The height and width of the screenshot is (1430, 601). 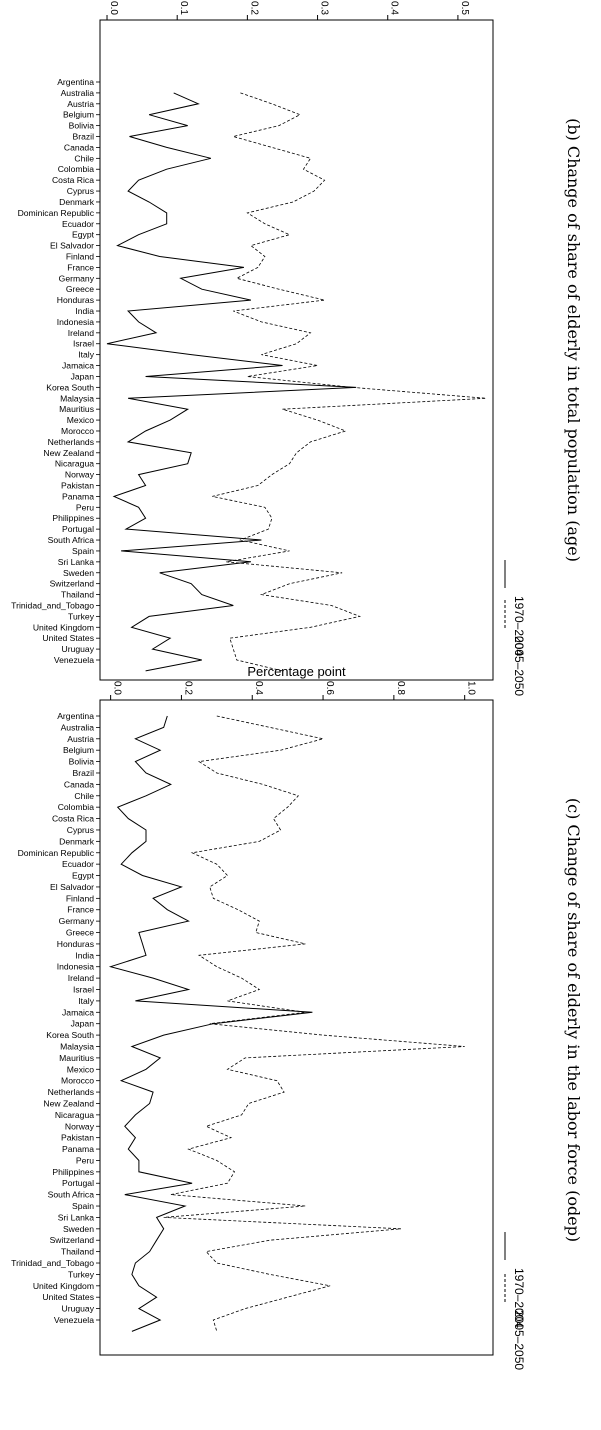 What do you see at coordinates (329, 688) in the screenshot?
I see `value-tick-label: 0.6` at bounding box center [329, 688].